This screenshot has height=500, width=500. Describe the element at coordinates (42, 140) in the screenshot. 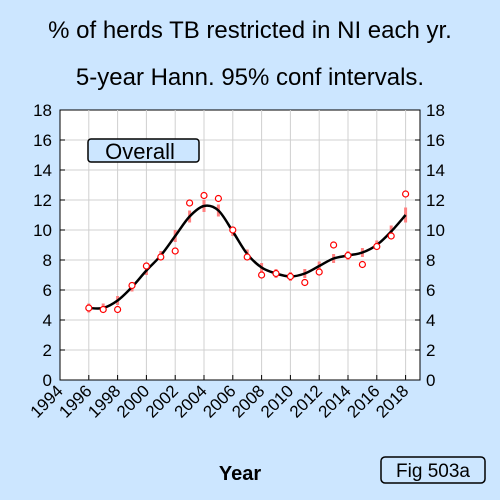

I see `y-tick-label: 16` at that location.